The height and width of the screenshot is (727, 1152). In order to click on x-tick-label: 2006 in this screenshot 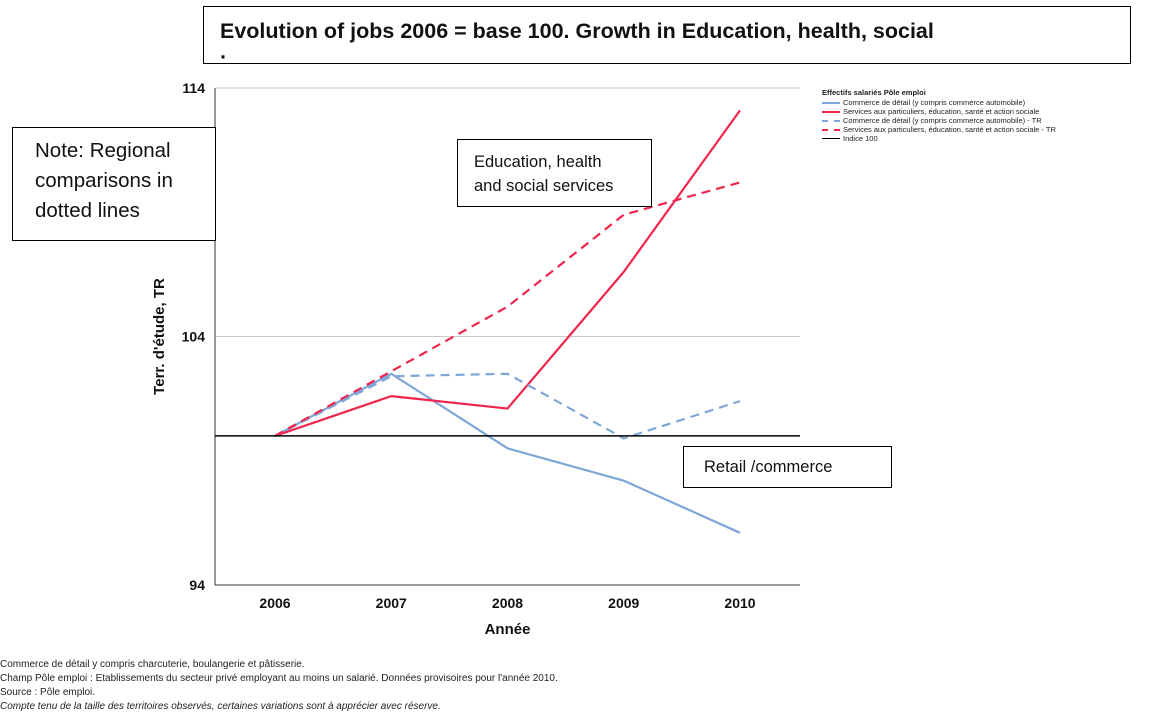, I will do `click(274, 603)`.